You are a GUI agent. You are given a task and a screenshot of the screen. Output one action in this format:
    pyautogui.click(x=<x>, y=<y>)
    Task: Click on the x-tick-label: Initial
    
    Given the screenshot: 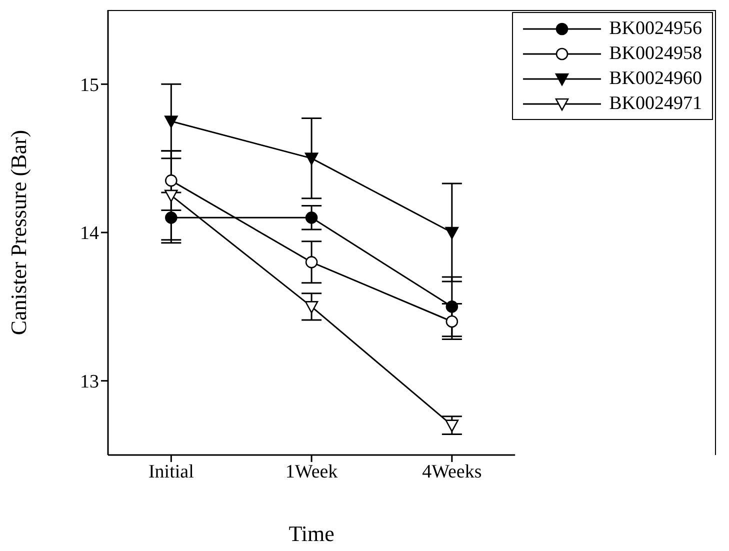 What is the action you would take?
    pyautogui.click(x=171, y=471)
    